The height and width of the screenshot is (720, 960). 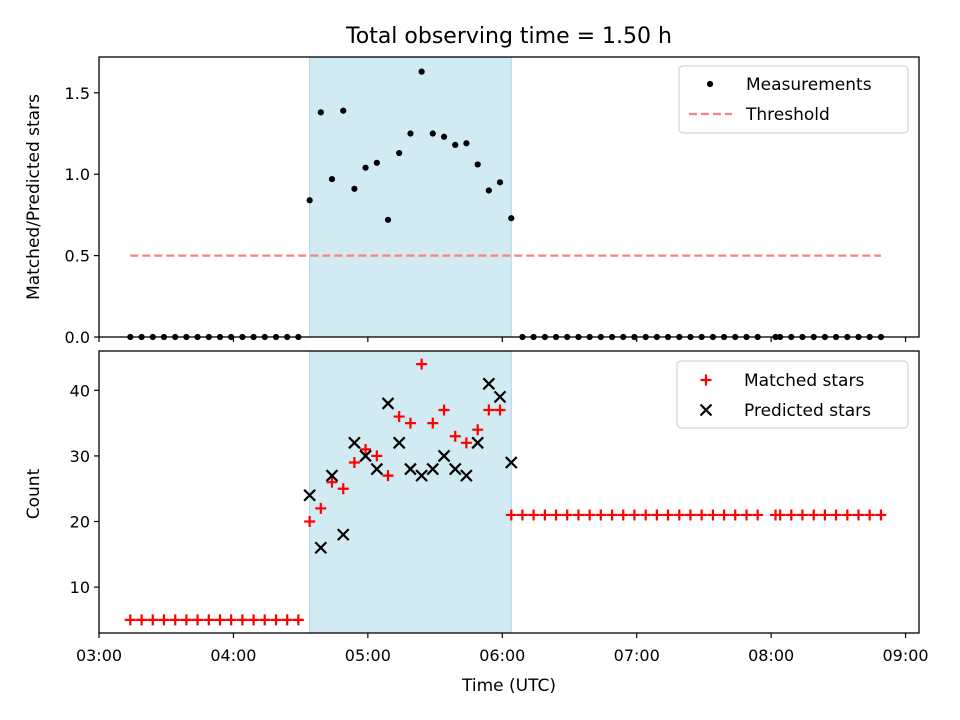 I want to click on legend-threshold-label: Threshold, so click(x=787, y=115).